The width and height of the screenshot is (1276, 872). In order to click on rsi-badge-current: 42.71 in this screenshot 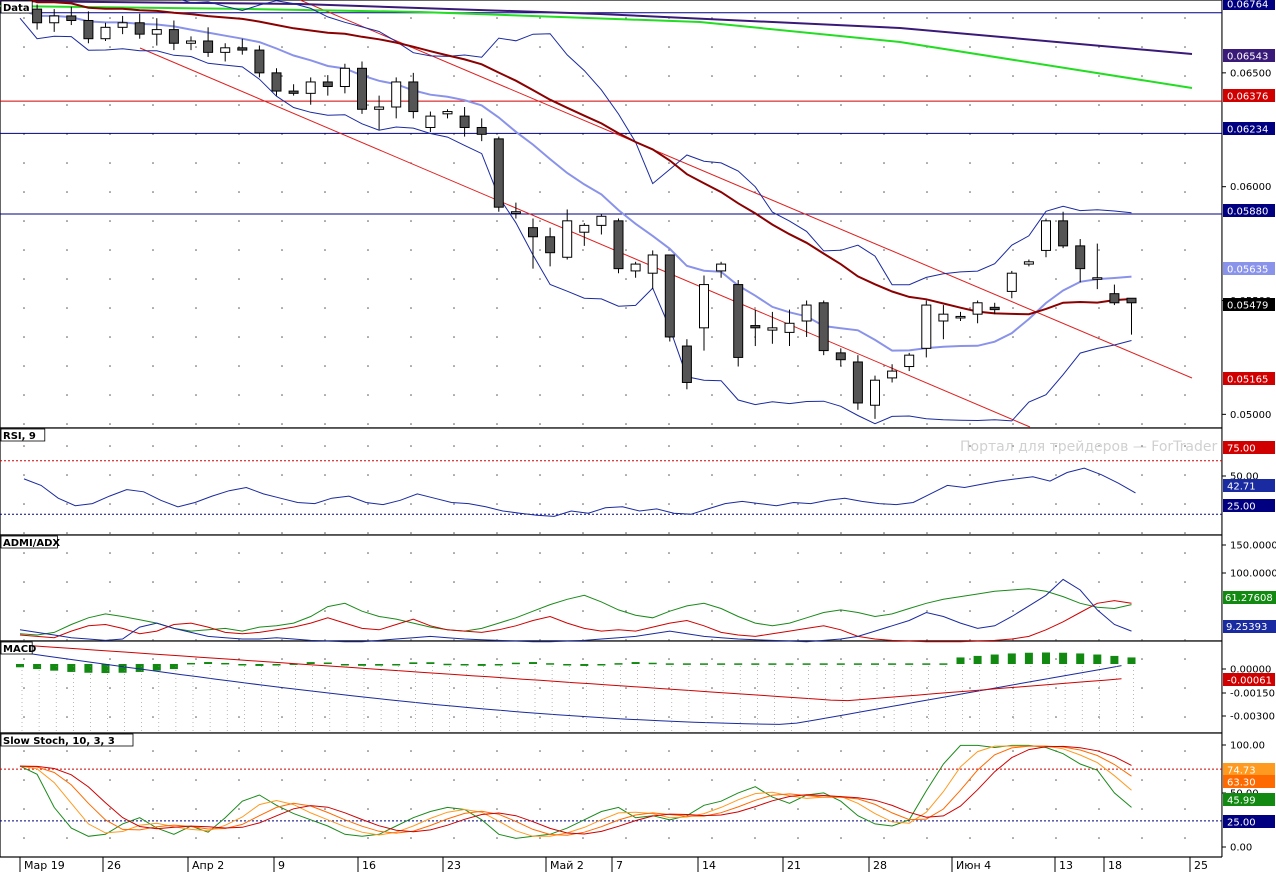, I will do `click(1241, 487)`.